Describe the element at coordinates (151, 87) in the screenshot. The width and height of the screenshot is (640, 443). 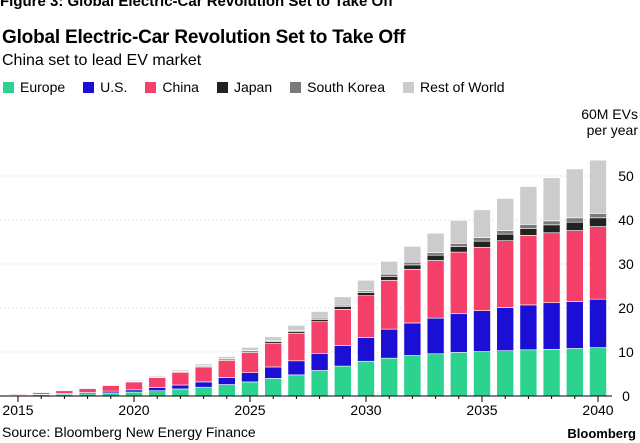
I see `legend-swatch-china` at that location.